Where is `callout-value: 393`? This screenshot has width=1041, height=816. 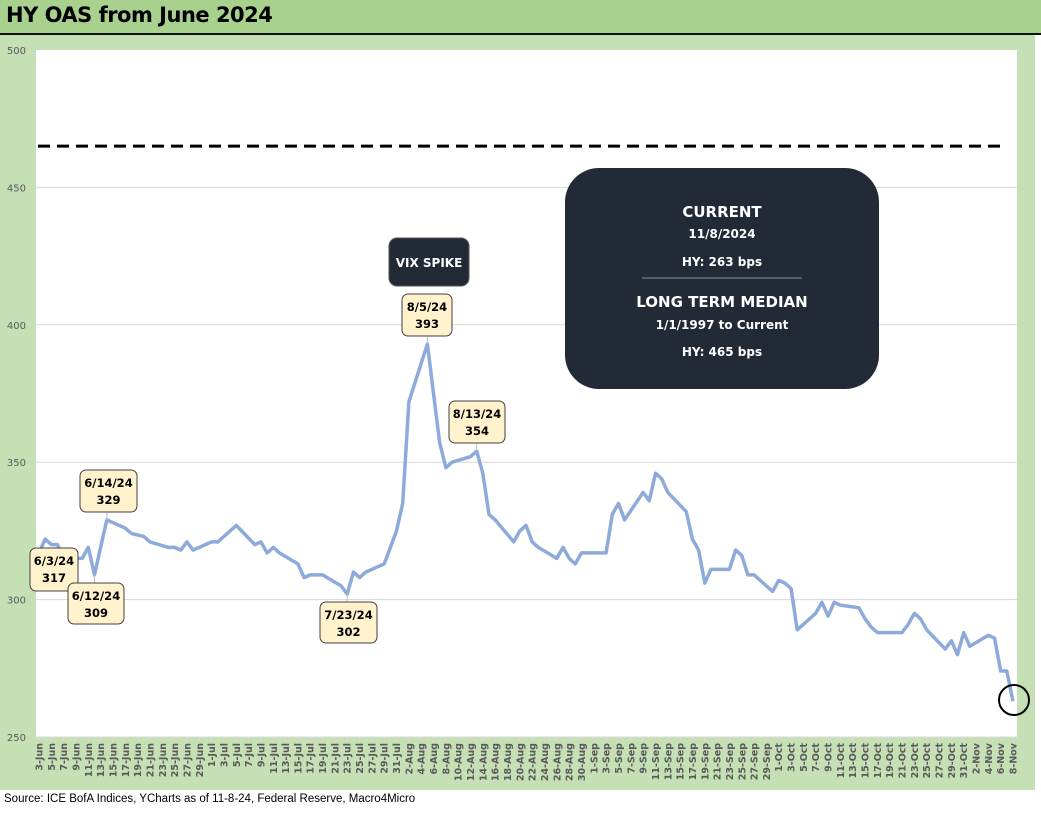
callout-value: 393 is located at coordinates (427, 324).